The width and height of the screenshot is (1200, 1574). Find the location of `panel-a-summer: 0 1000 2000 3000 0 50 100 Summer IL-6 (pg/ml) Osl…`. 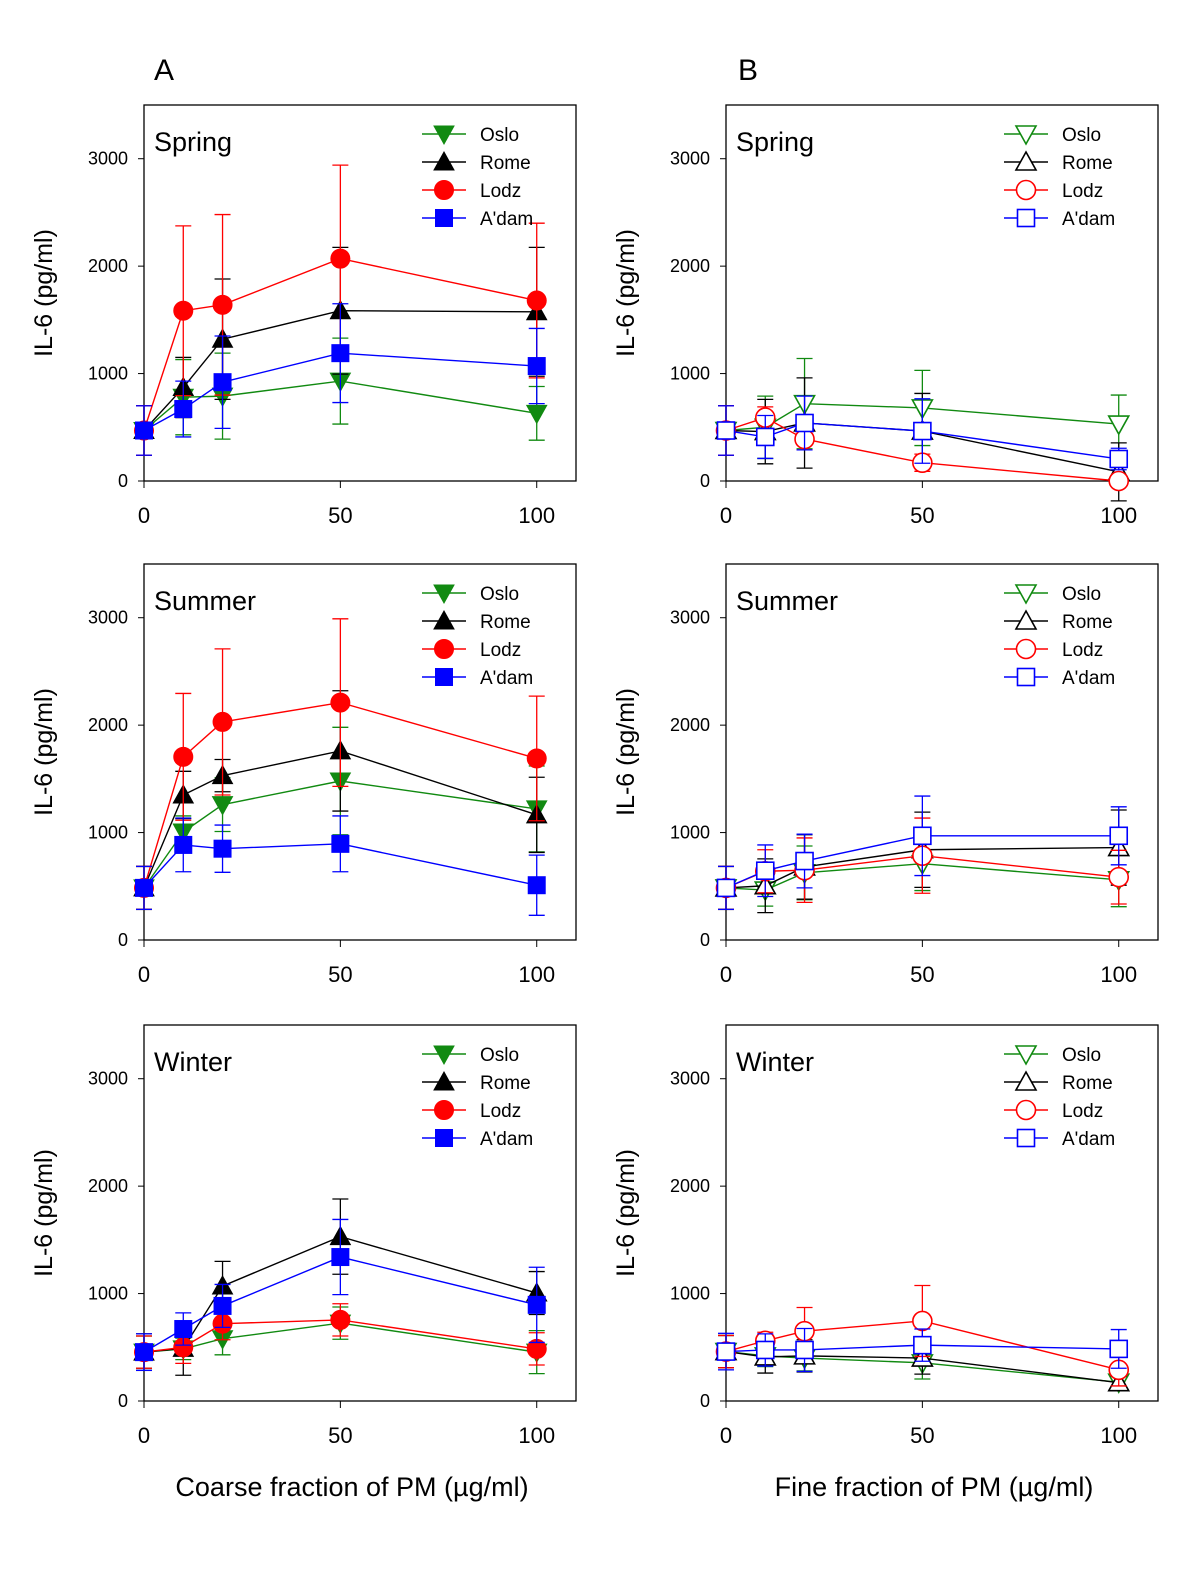

panel-a-summer: 0 1000 2000 3000 0 50 100 Summer IL-6 (pg/ml) Osl… is located at coordinates (303, 775).